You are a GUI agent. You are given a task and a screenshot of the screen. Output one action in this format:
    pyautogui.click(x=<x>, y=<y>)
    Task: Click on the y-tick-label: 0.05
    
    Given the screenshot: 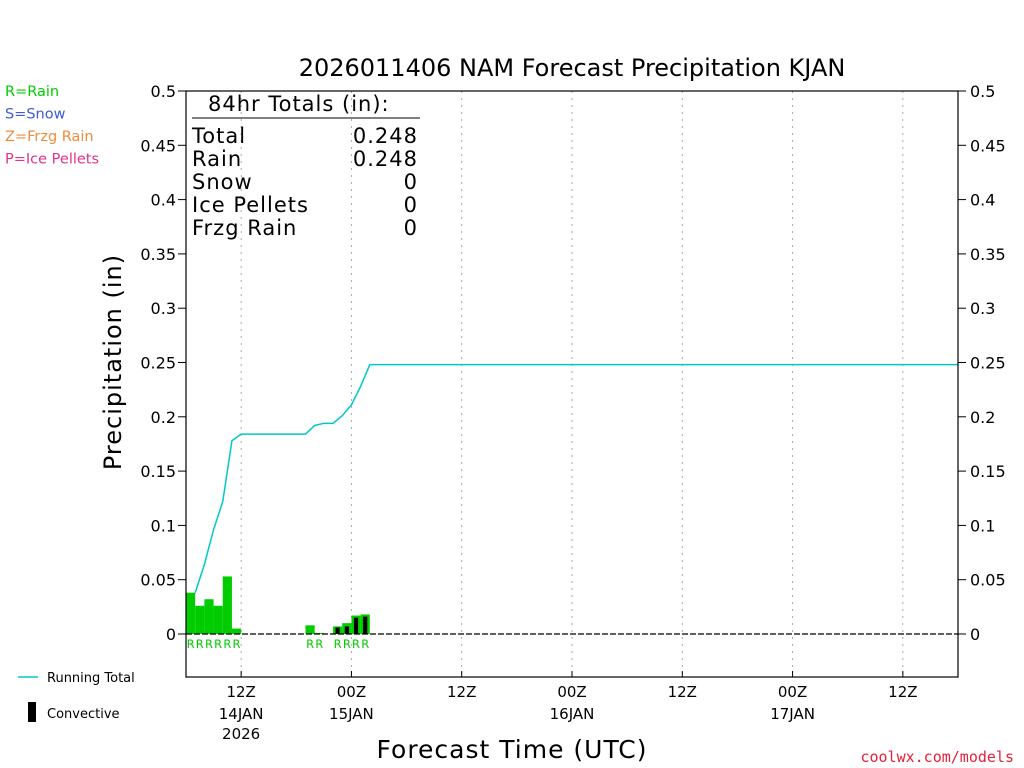 What is the action you would take?
    pyautogui.click(x=158, y=580)
    